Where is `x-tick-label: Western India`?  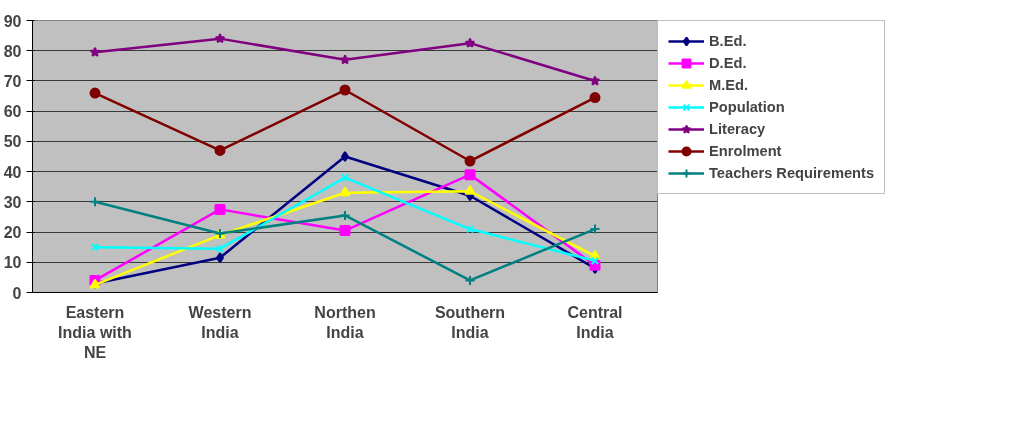
x-tick-label: Western India is located at coordinates (220, 322).